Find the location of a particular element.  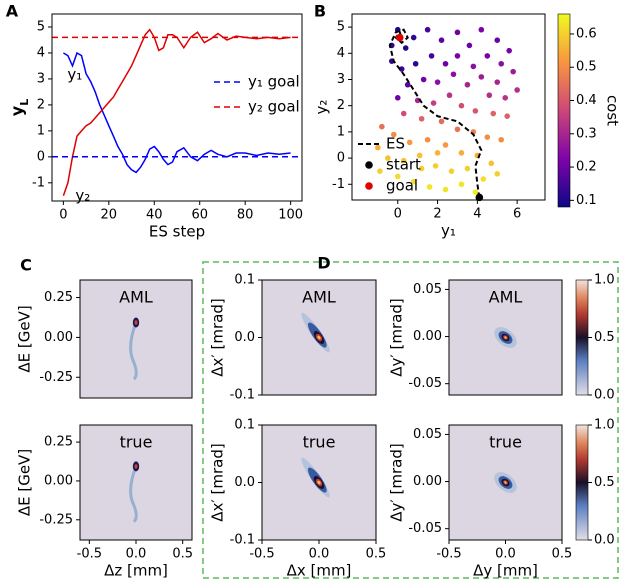

x-tick-label: 0.0 is located at coordinates (505, 554).